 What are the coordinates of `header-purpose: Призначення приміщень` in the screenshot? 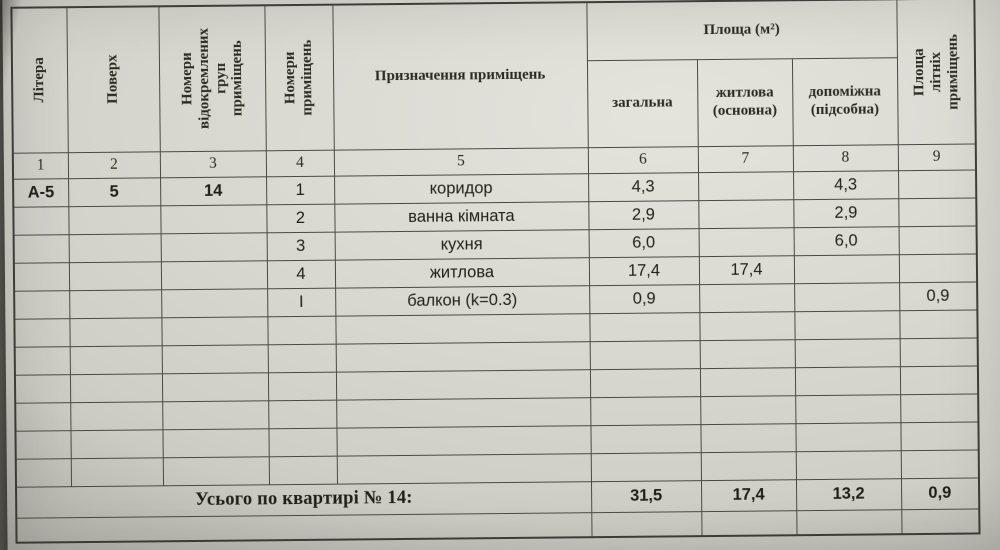 It's located at (460, 76).